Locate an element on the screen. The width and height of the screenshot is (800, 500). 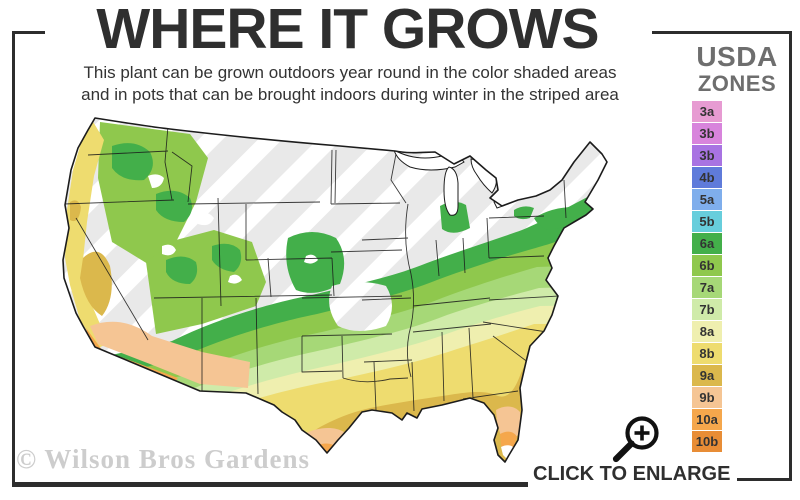
zone-swatch-10b: 10b is located at coordinates (707, 441).